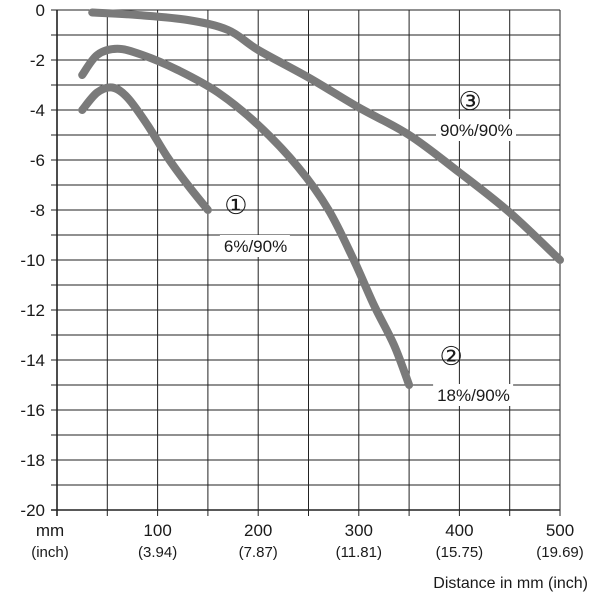 This screenshot has height=600, width=595. What do you see at coordinates (32, 310) in the screenshot?
I see `y-tick-label: -12` at bounding box center [32, 310].